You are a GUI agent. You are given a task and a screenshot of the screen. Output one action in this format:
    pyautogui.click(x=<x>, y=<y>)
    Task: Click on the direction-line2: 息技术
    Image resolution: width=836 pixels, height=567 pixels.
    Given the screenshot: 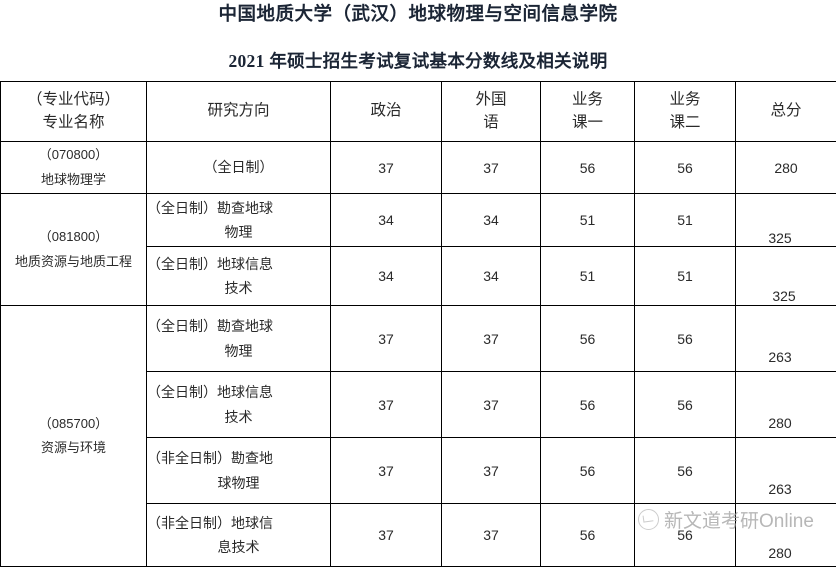 What is the action you would take?
    pyautogui.click(x=238, y=547)
    